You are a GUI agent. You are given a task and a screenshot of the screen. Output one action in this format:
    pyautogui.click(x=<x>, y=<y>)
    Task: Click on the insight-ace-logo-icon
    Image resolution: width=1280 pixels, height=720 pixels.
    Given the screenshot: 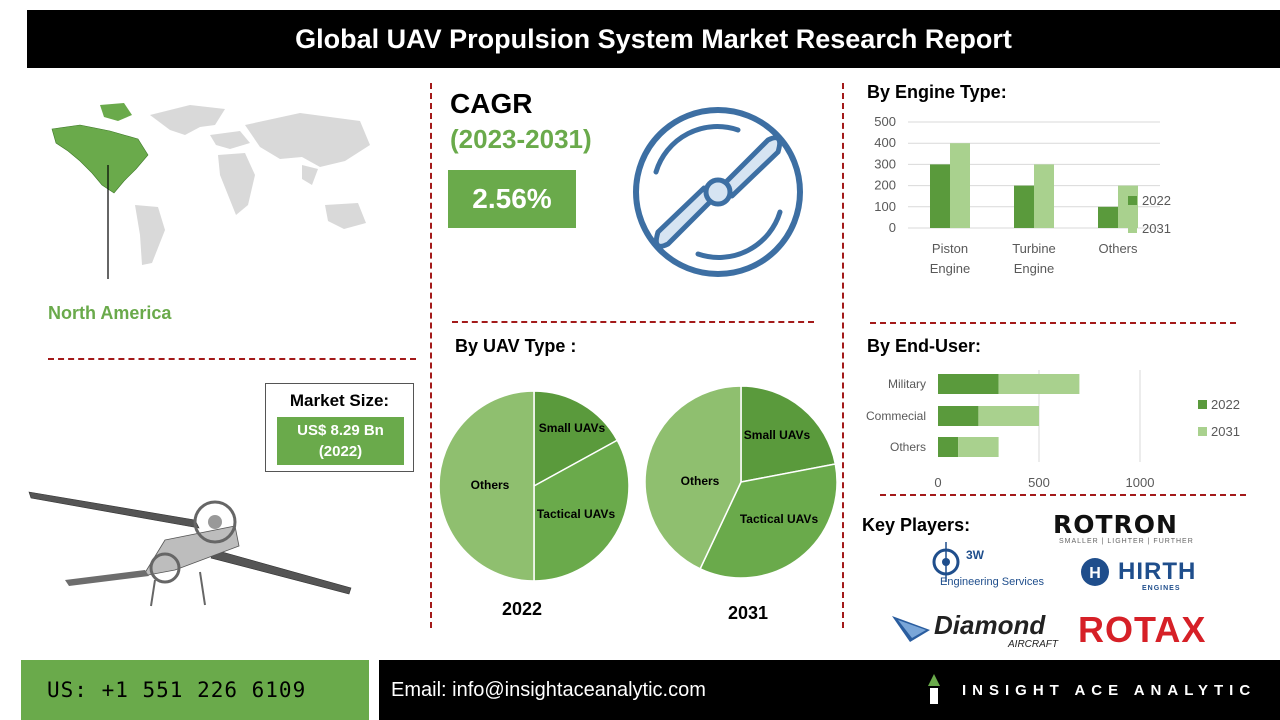 What is the action you would take?
    pyautogui.click(x=934, y=689)
    